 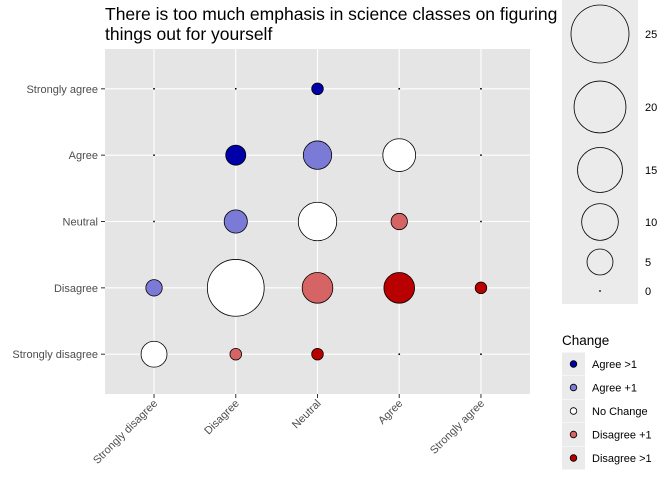 What do you see at coordinates (76, 289) in the screenshot?
I see `y-tick-label-disagree: Disagree` at bounding box center [76, 289].